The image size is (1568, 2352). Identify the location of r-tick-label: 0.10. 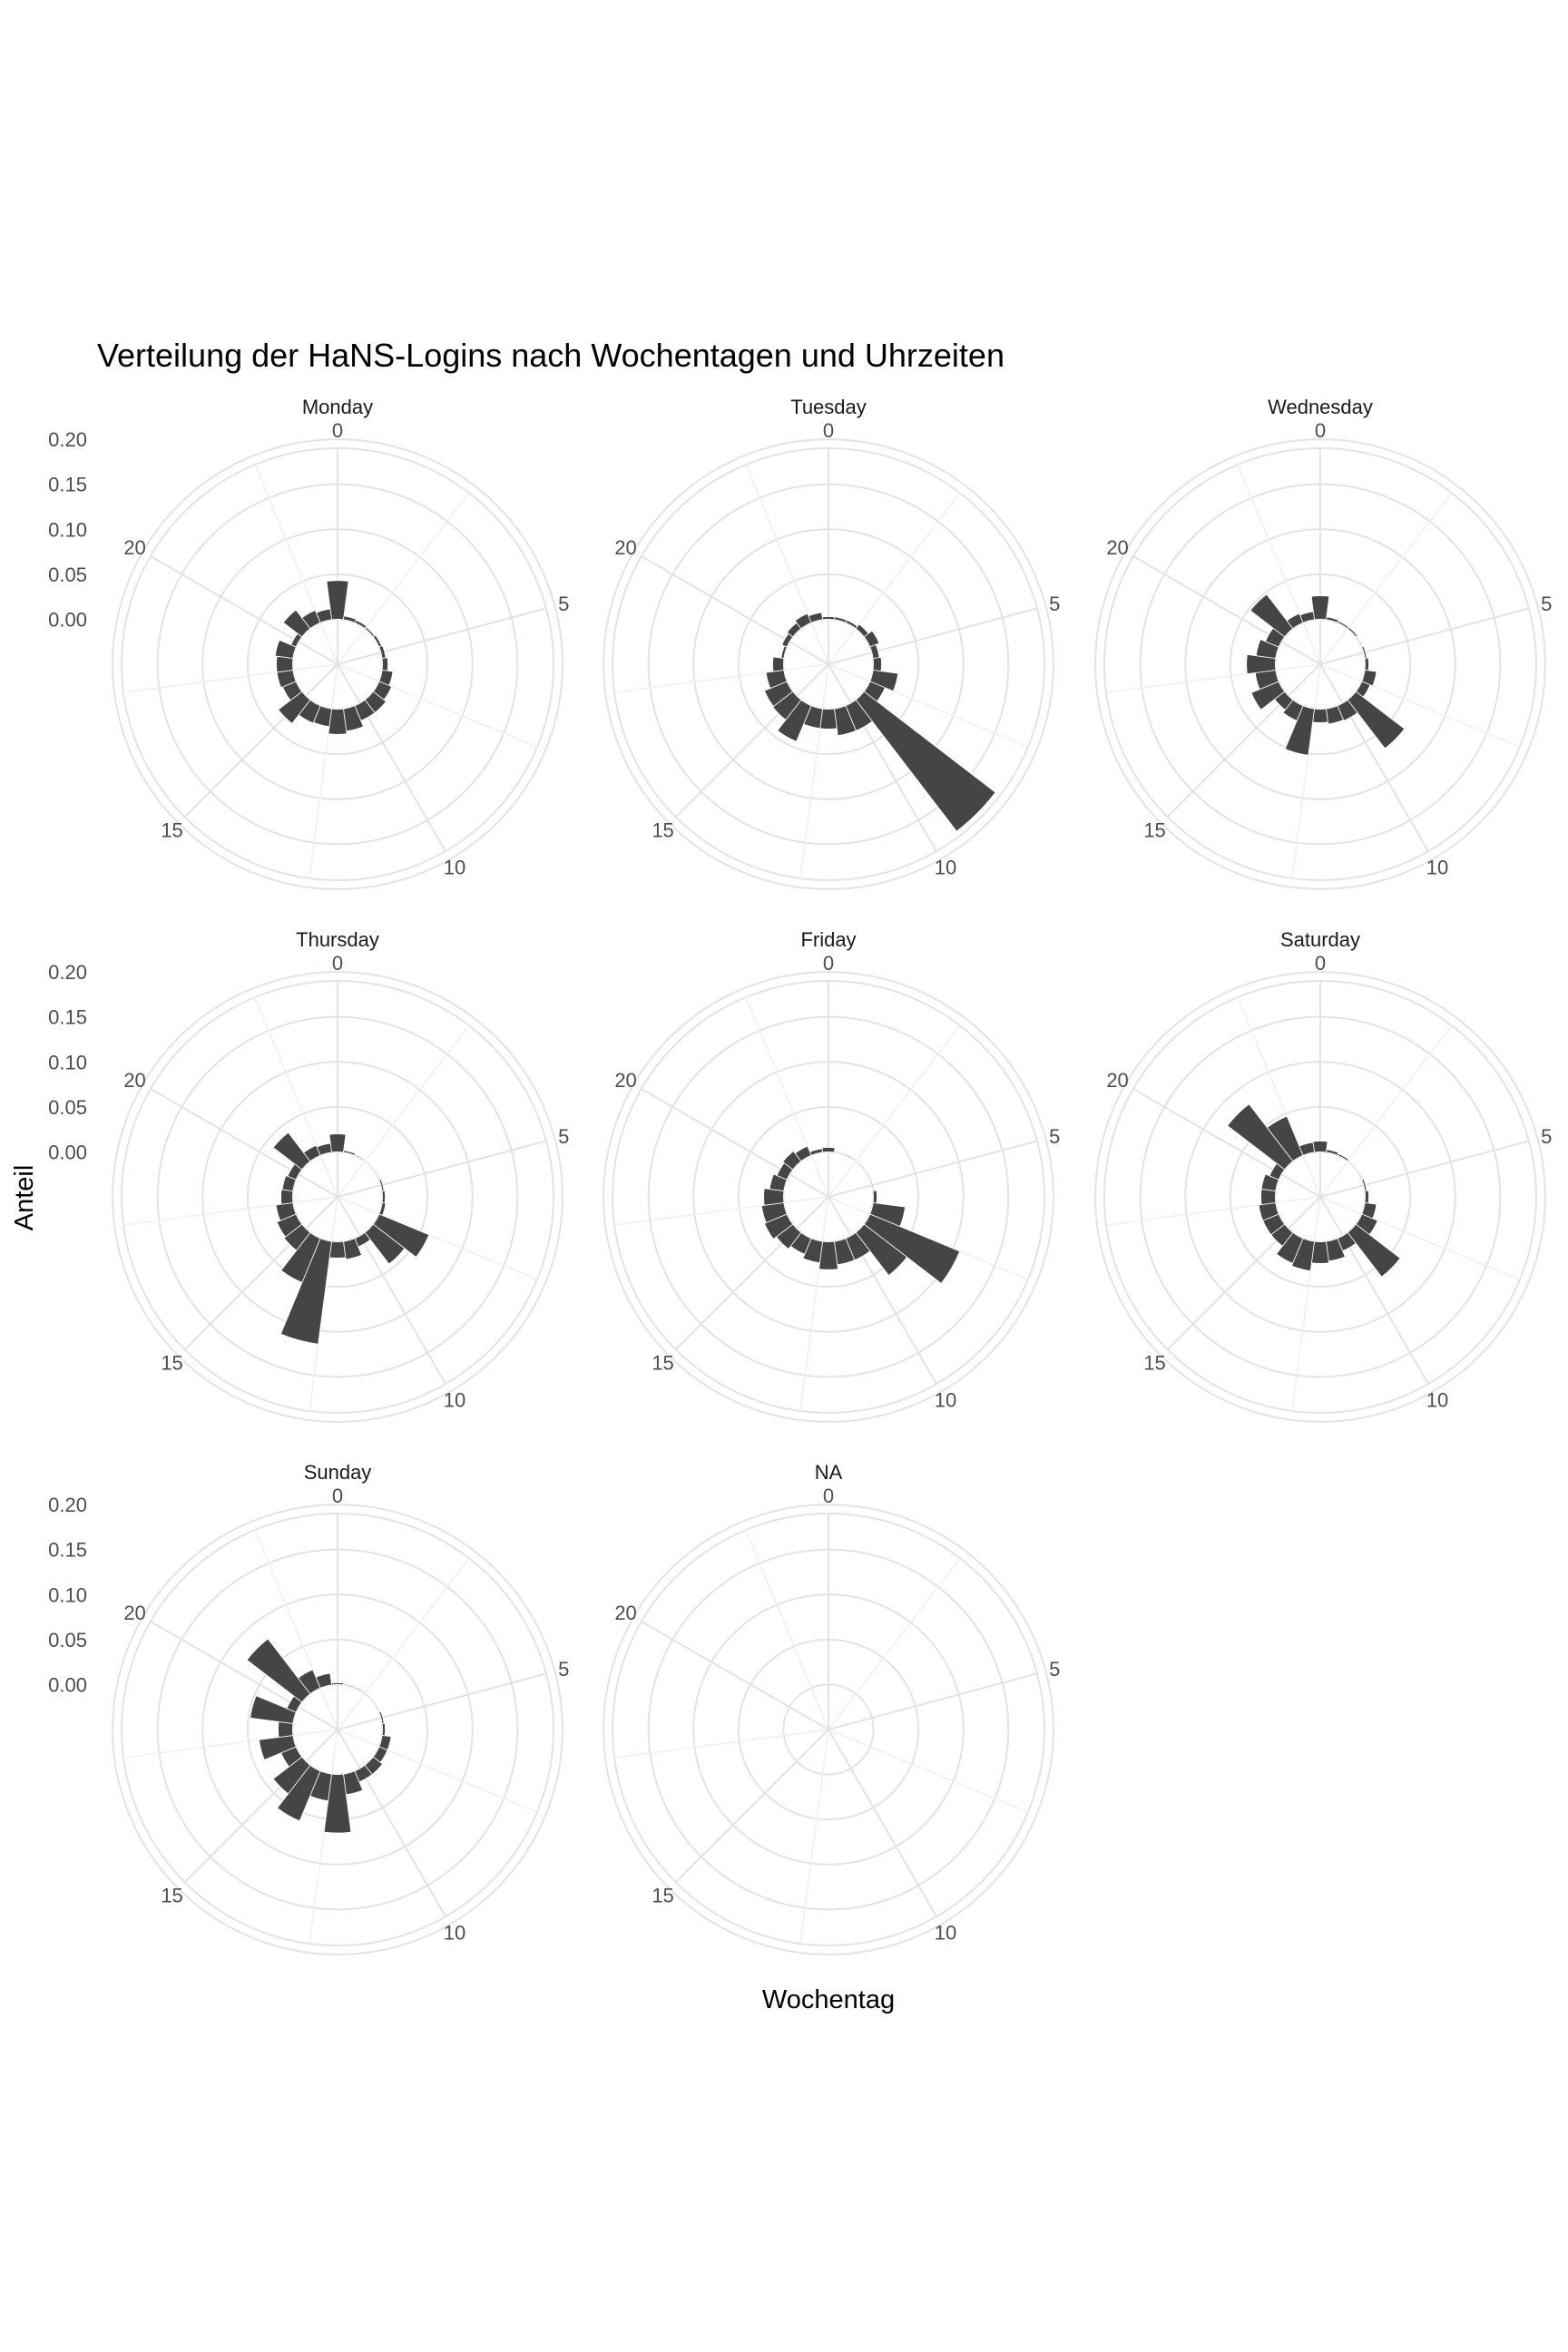
(67, 1062).